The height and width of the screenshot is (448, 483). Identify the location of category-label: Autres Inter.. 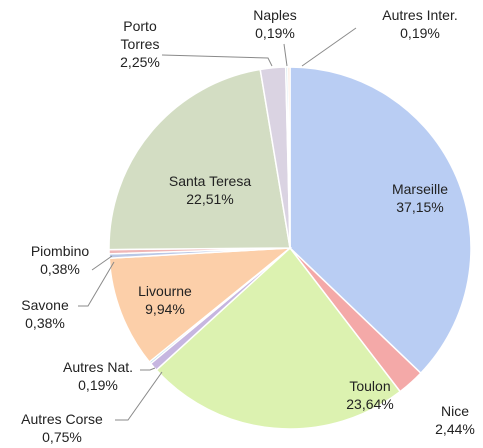
(420, 15).